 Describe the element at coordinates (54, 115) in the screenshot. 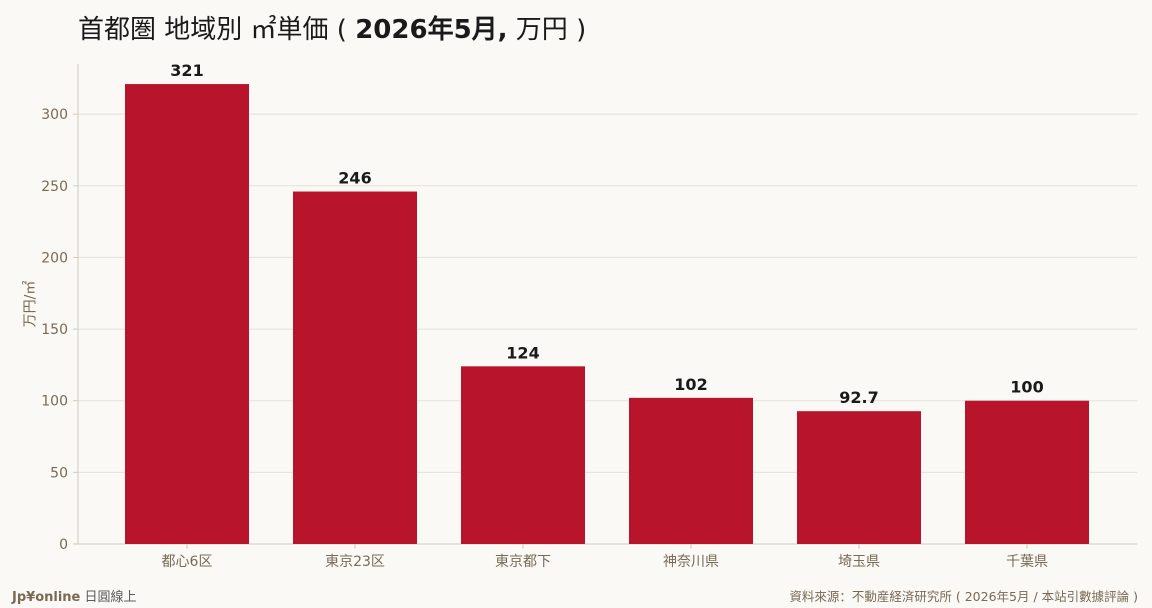

I see `y-tick-label: 300` at that location.